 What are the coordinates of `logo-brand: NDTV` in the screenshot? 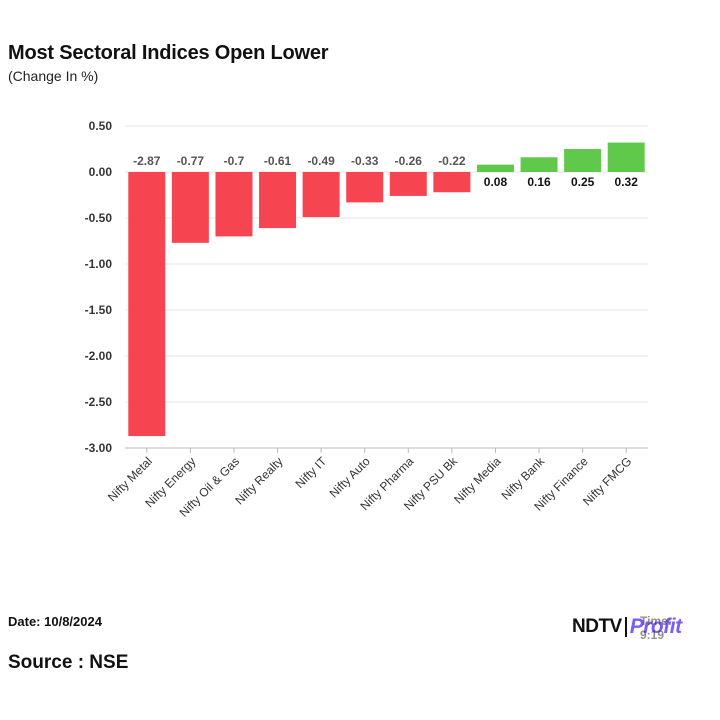 It's located at (597, 626).